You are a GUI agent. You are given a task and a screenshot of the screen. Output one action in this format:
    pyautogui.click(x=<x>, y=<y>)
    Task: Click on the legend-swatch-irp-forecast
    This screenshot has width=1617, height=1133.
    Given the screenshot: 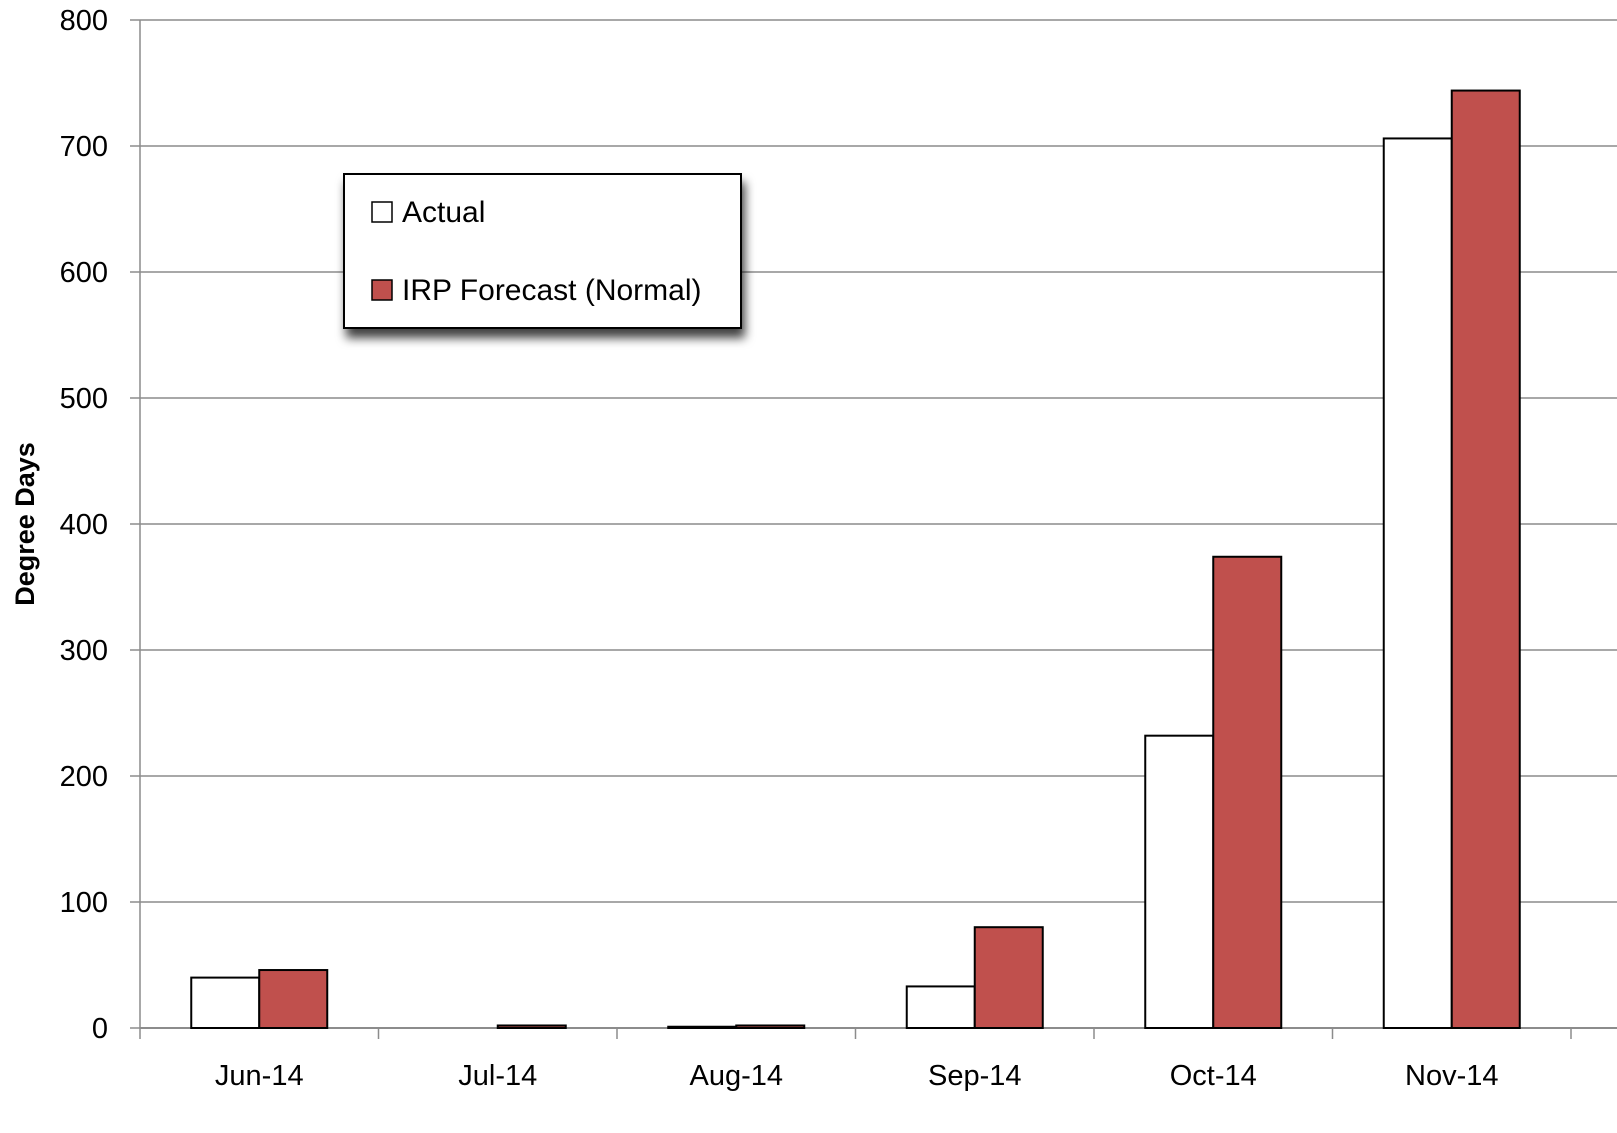 What is the action you would take?
    pyautogui.click(x=382, y=290)
    